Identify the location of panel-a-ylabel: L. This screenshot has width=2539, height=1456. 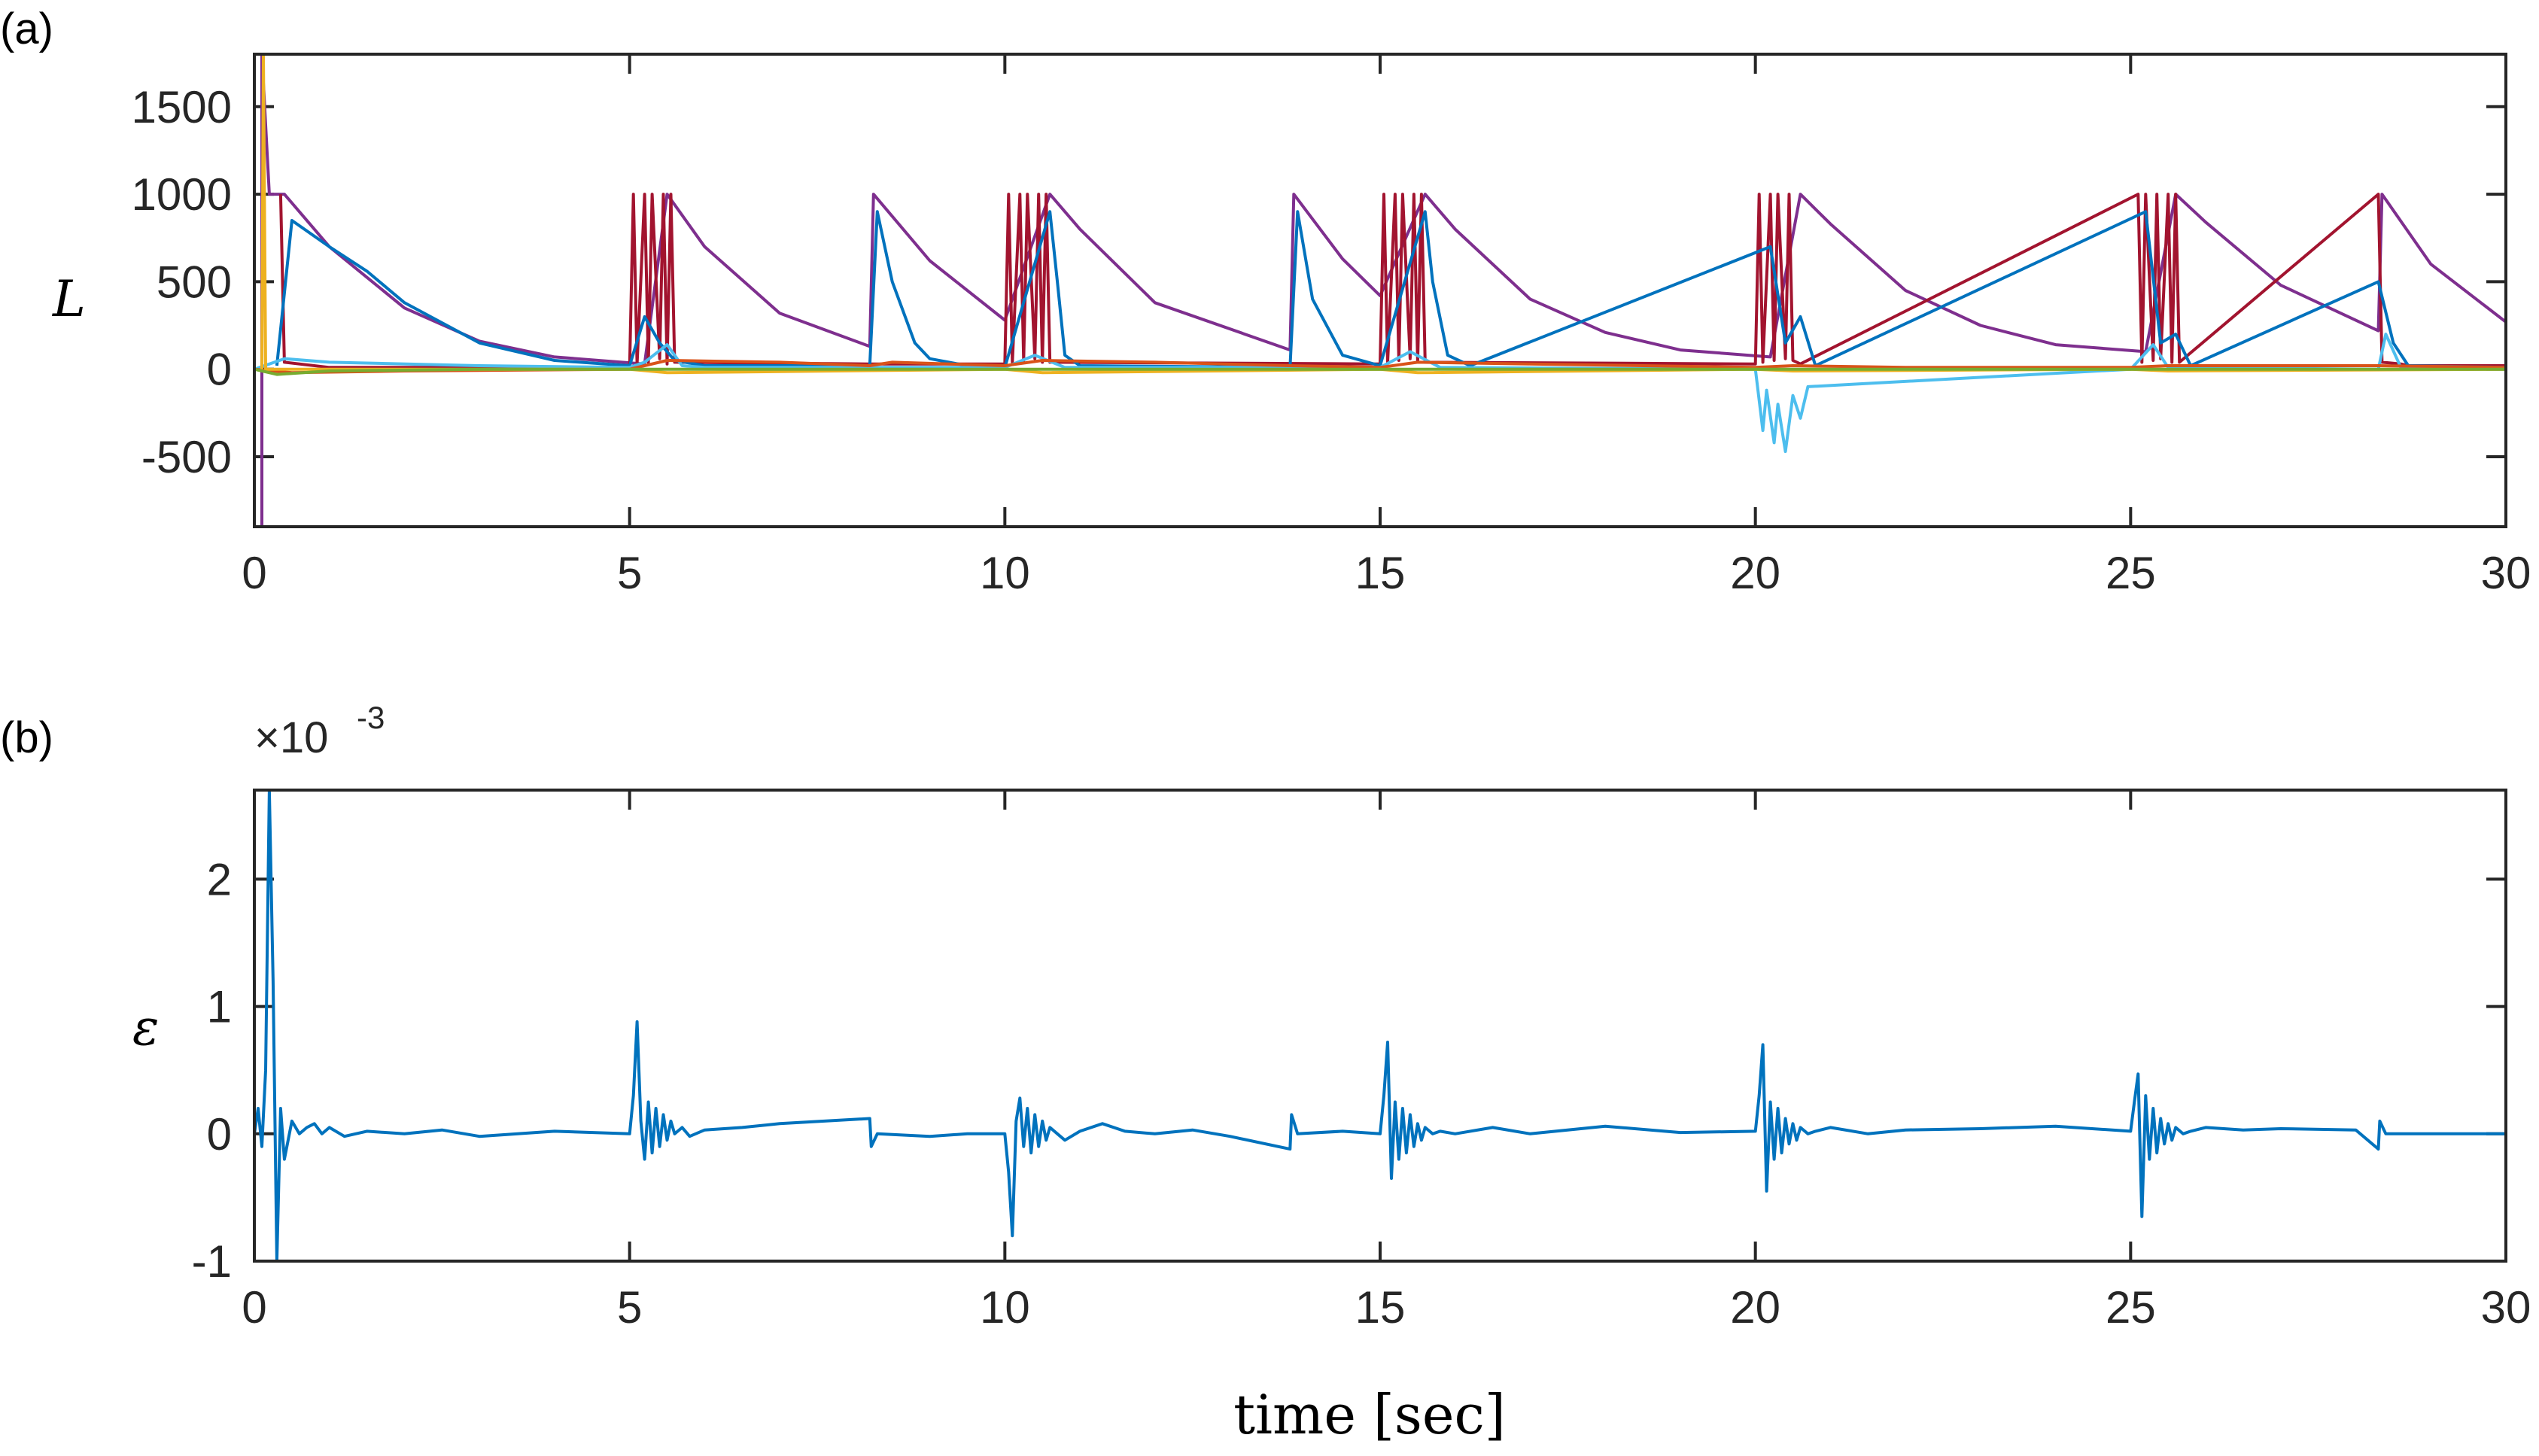
(69, 299).